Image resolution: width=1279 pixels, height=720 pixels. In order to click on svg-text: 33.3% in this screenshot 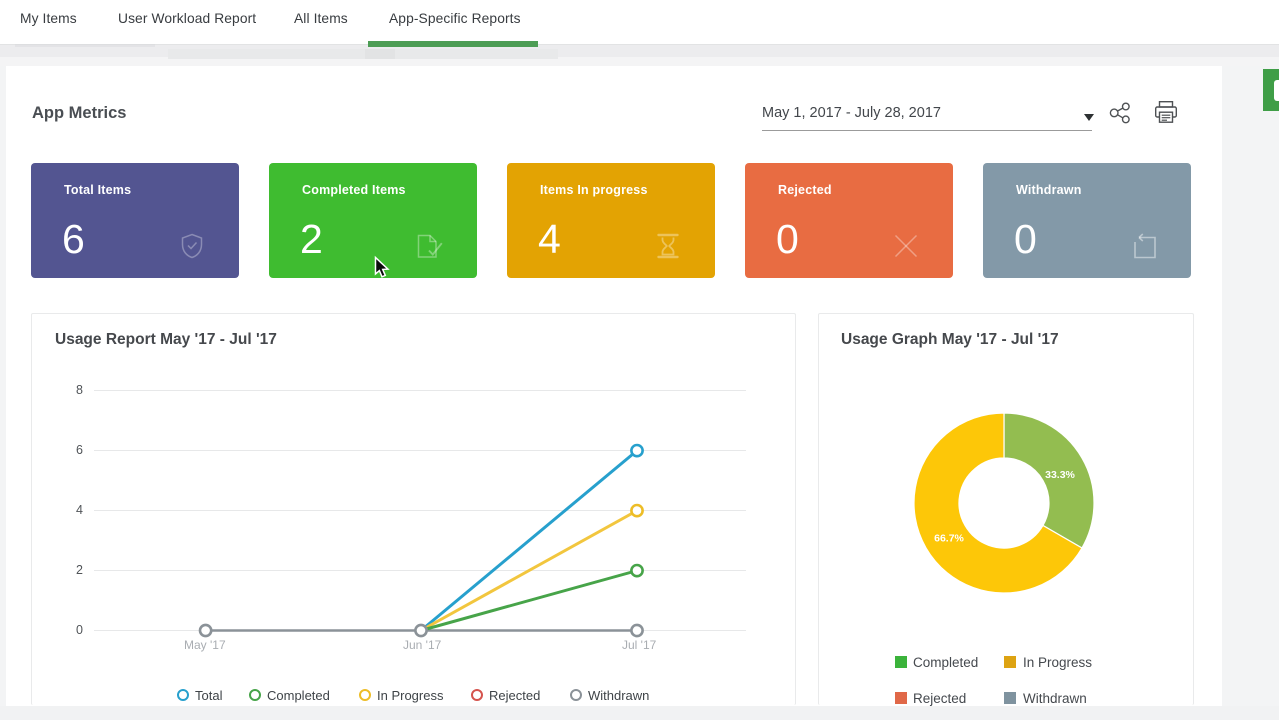, I will do `click(1060, 475)`.